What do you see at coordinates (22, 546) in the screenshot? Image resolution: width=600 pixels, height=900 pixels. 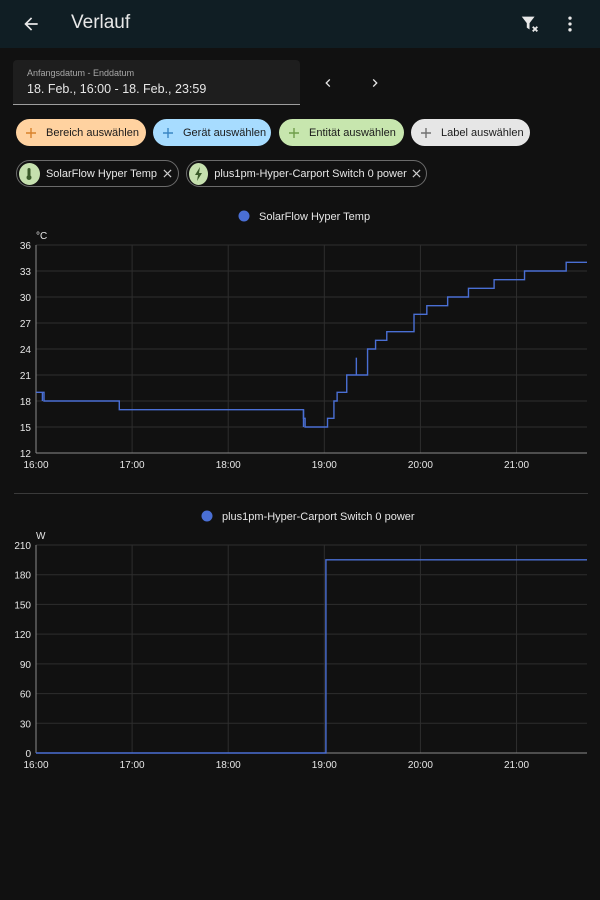 I see `y-tick-label: 210` at bounding box center [22, 546].